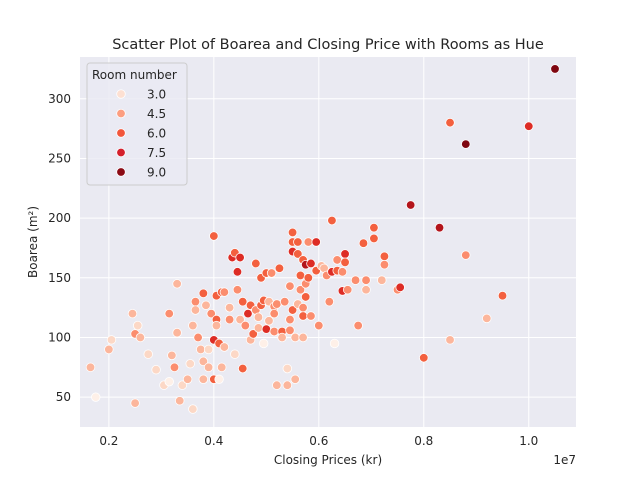  I want to click on x-axis-offset-label: 1e7, so click(564, 460).